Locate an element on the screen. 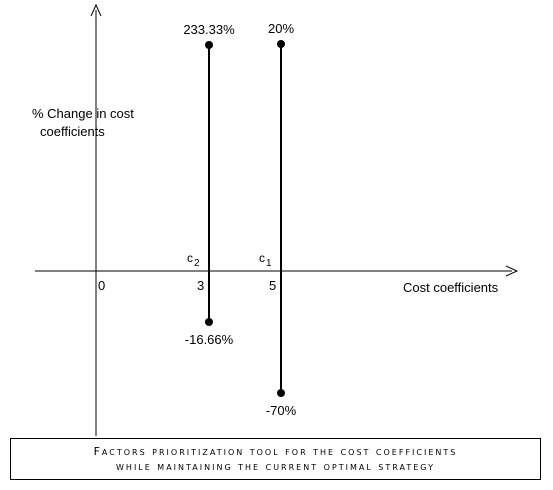 Image resolution: width=553 pixels, height=490 pixels. upper-point-c2 is located at coordinates (209, 45).